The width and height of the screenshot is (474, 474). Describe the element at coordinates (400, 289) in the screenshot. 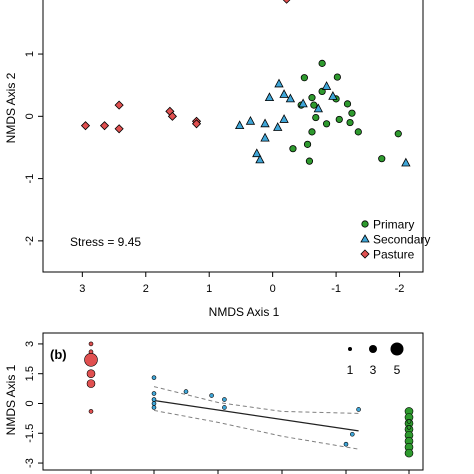

I see `x-tick-label-a-2: -2` at that location.